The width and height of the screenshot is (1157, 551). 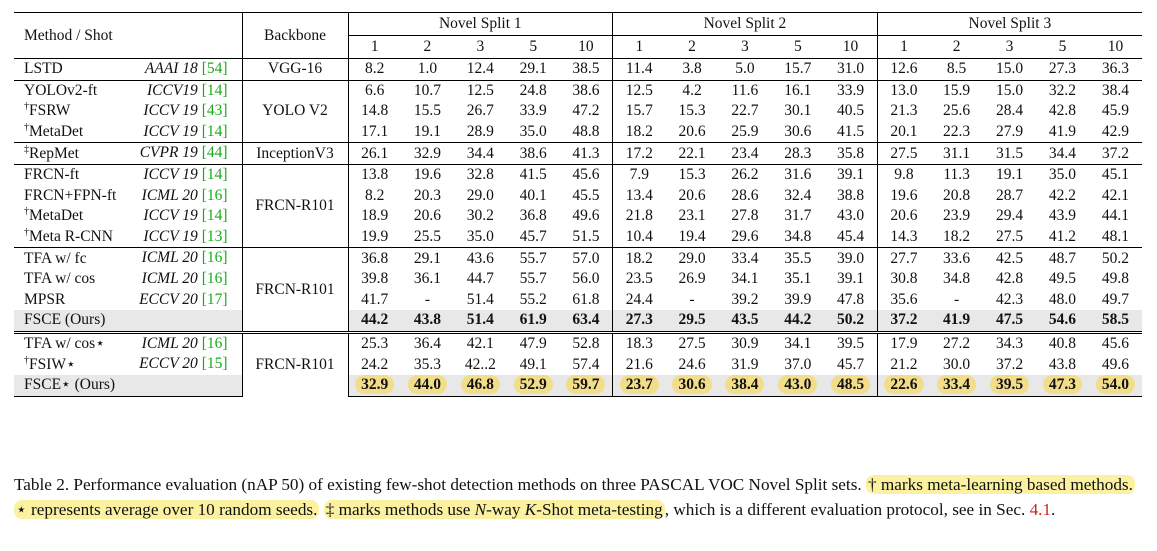 I want to click on value-cell: 45.4, so click(x=850, y=237).